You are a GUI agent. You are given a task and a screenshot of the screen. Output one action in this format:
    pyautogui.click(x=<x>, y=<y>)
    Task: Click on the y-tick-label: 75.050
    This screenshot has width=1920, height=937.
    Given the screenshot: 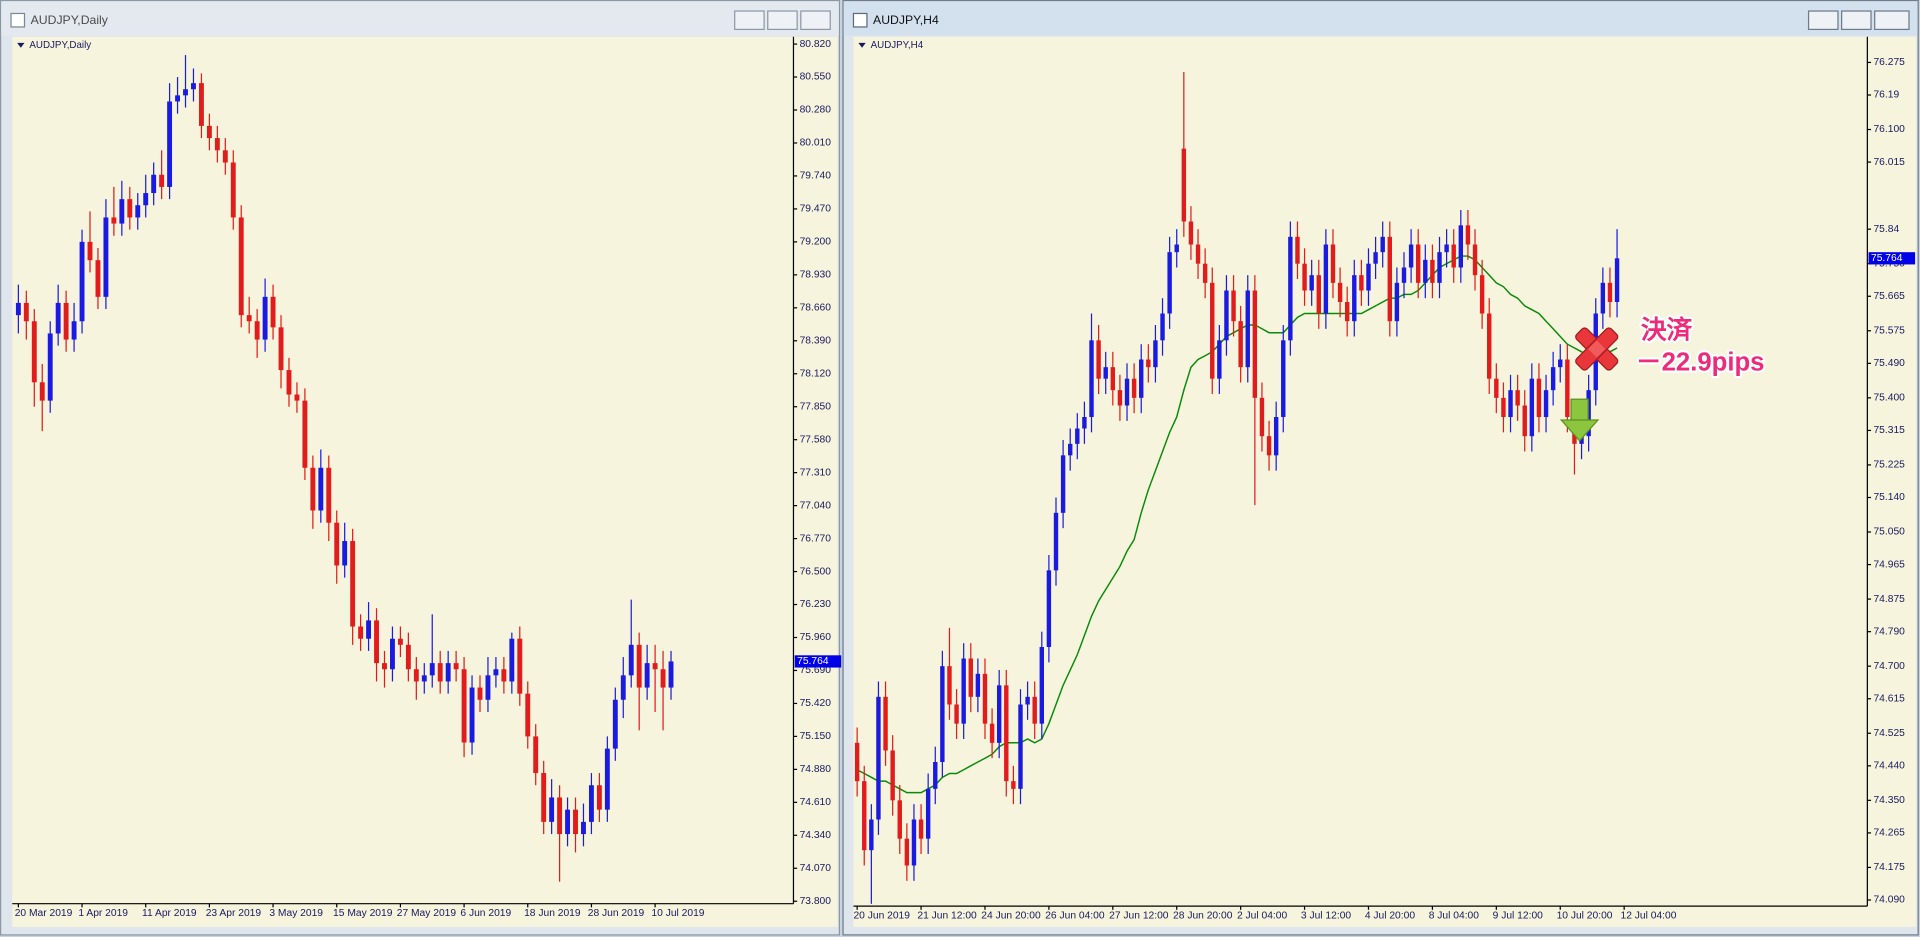 What is the action you would take?
    pyautogui.click(x=1889, y=532)
    